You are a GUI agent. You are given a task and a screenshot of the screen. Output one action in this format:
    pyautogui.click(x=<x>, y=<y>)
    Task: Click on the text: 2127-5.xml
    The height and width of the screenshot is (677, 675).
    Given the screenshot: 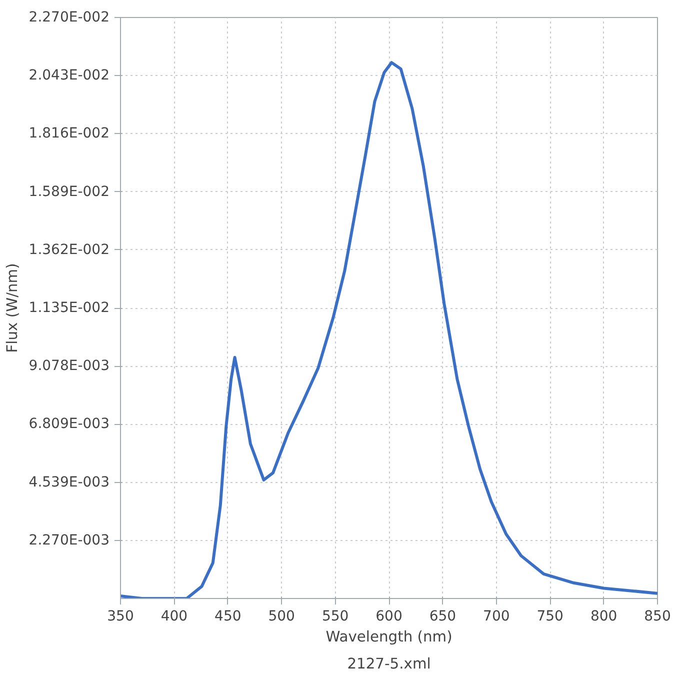 What is the action you would take?
    pyautogui.click(x=389, y=664)
    